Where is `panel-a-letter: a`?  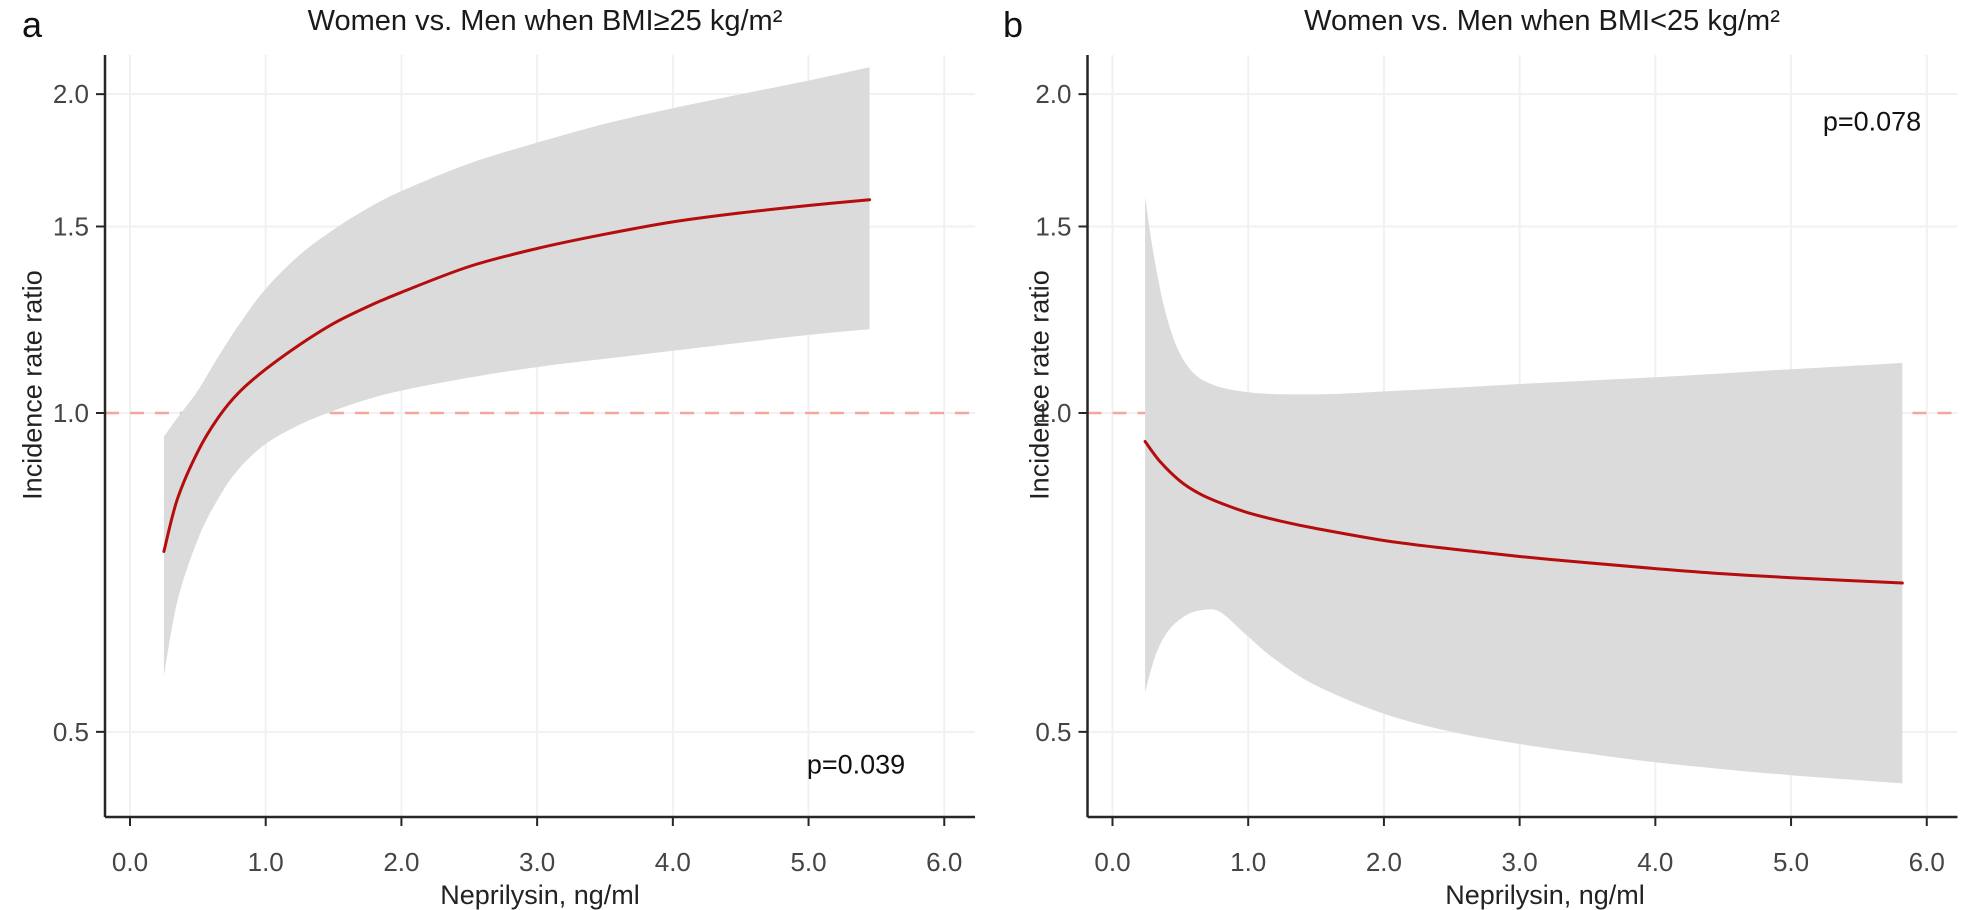 panel-a-letter: a is located at coordinates (32, 24).